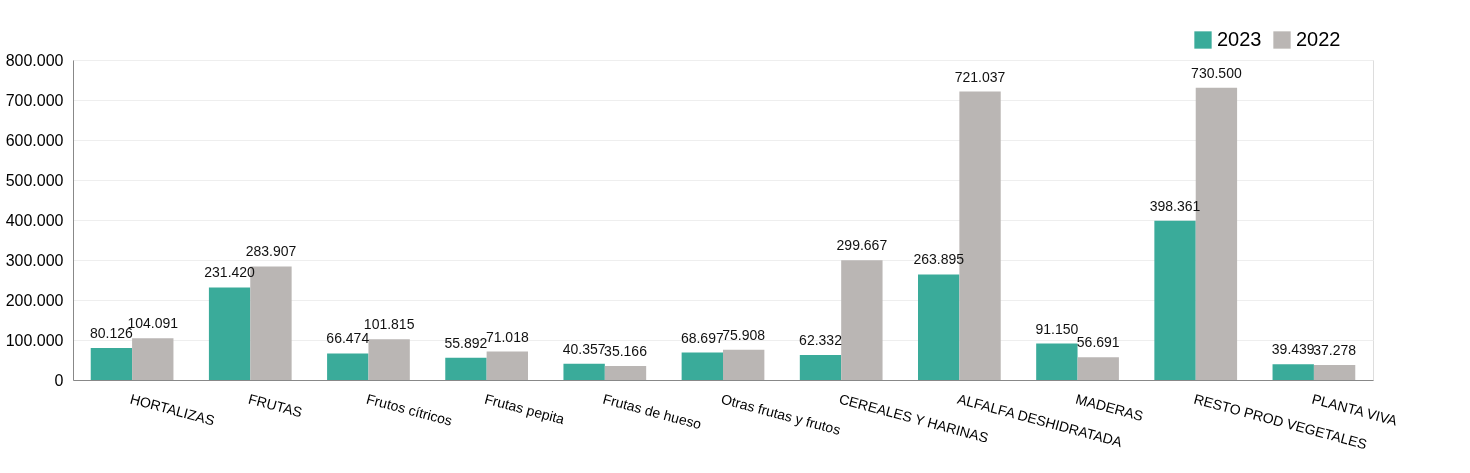 This screenshot has width=1470, height=473. Describe the element at coordinates (466, 342) in the screenshot. I see `data-label: 55.892` at that location.